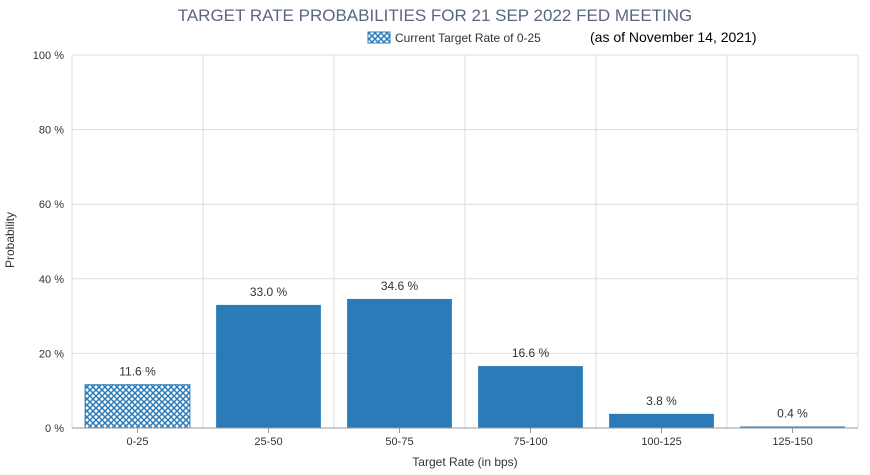  Describe the element at coordinates (10, 240) in the screenshot. I see `y-axis-title: Probability` at that location.